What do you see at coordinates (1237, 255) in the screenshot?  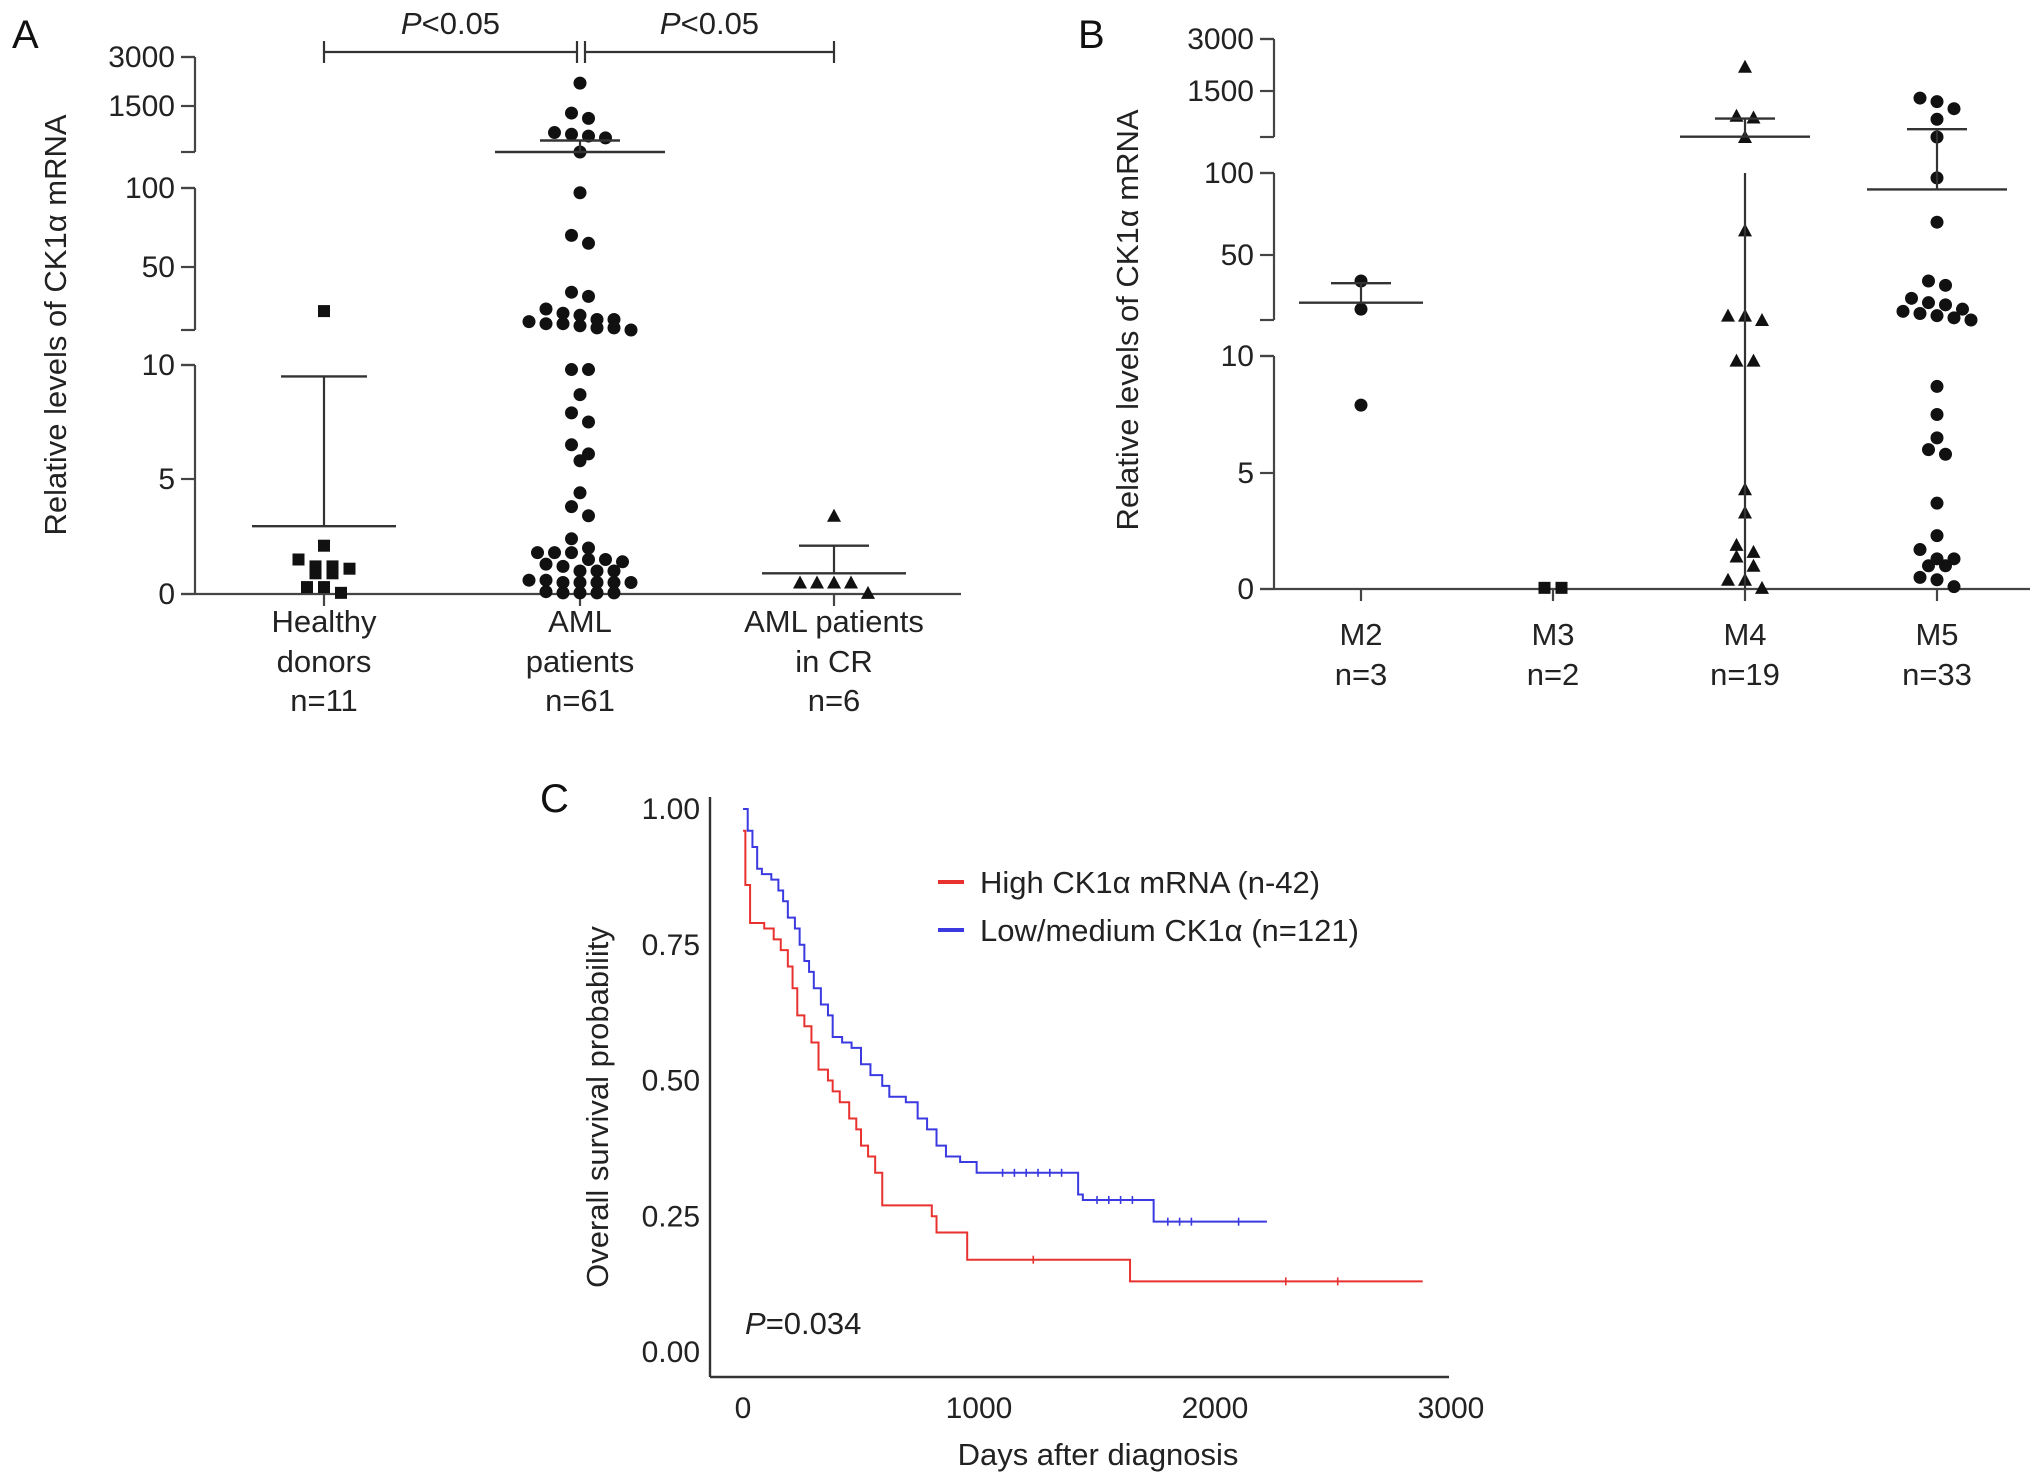 I see `y-tick-label: 50` at bounding box center [1237, 255].